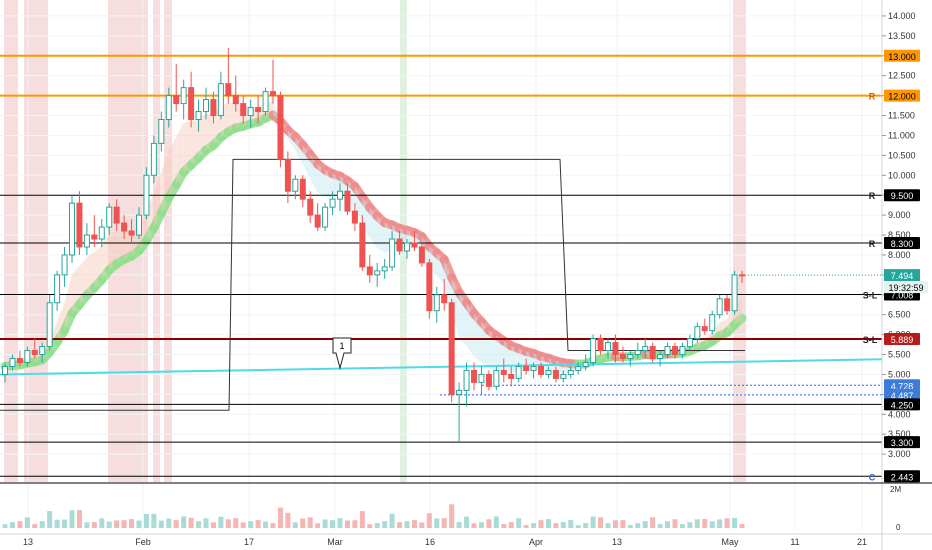 This screenshot has width=932, height=550. Describe the element at coordinates (902, 276) in the screenshot. I see `last-price-label: 7.494` at that location.